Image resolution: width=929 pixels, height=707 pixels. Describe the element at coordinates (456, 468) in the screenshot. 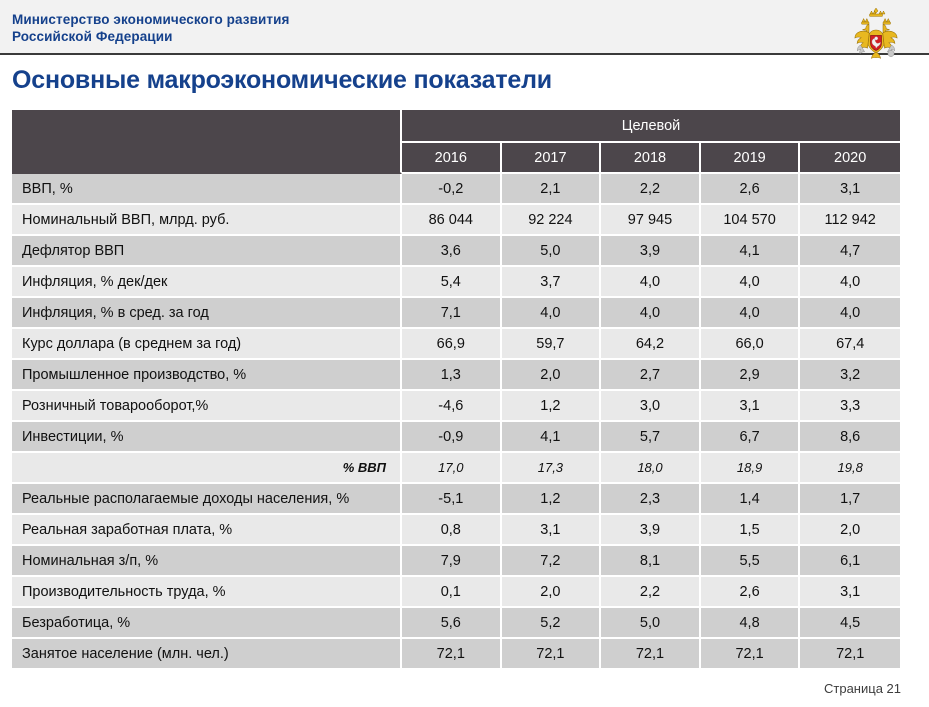

I see `table-row-subnote: % ВВП 17,0 17,3 18,0 18,9 19,8` at that location.